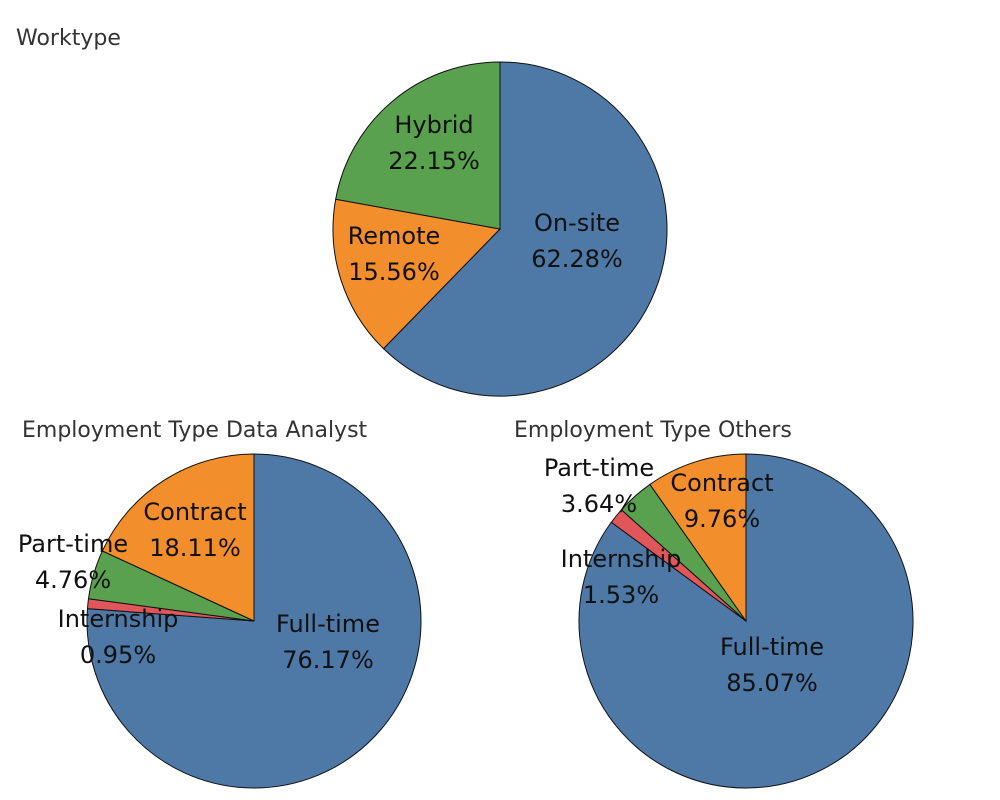 The image size is (1000, 800). Describe the element at coordinates (525, 229) in the screenshot. I see `worktype-slice-on-site` at that location.